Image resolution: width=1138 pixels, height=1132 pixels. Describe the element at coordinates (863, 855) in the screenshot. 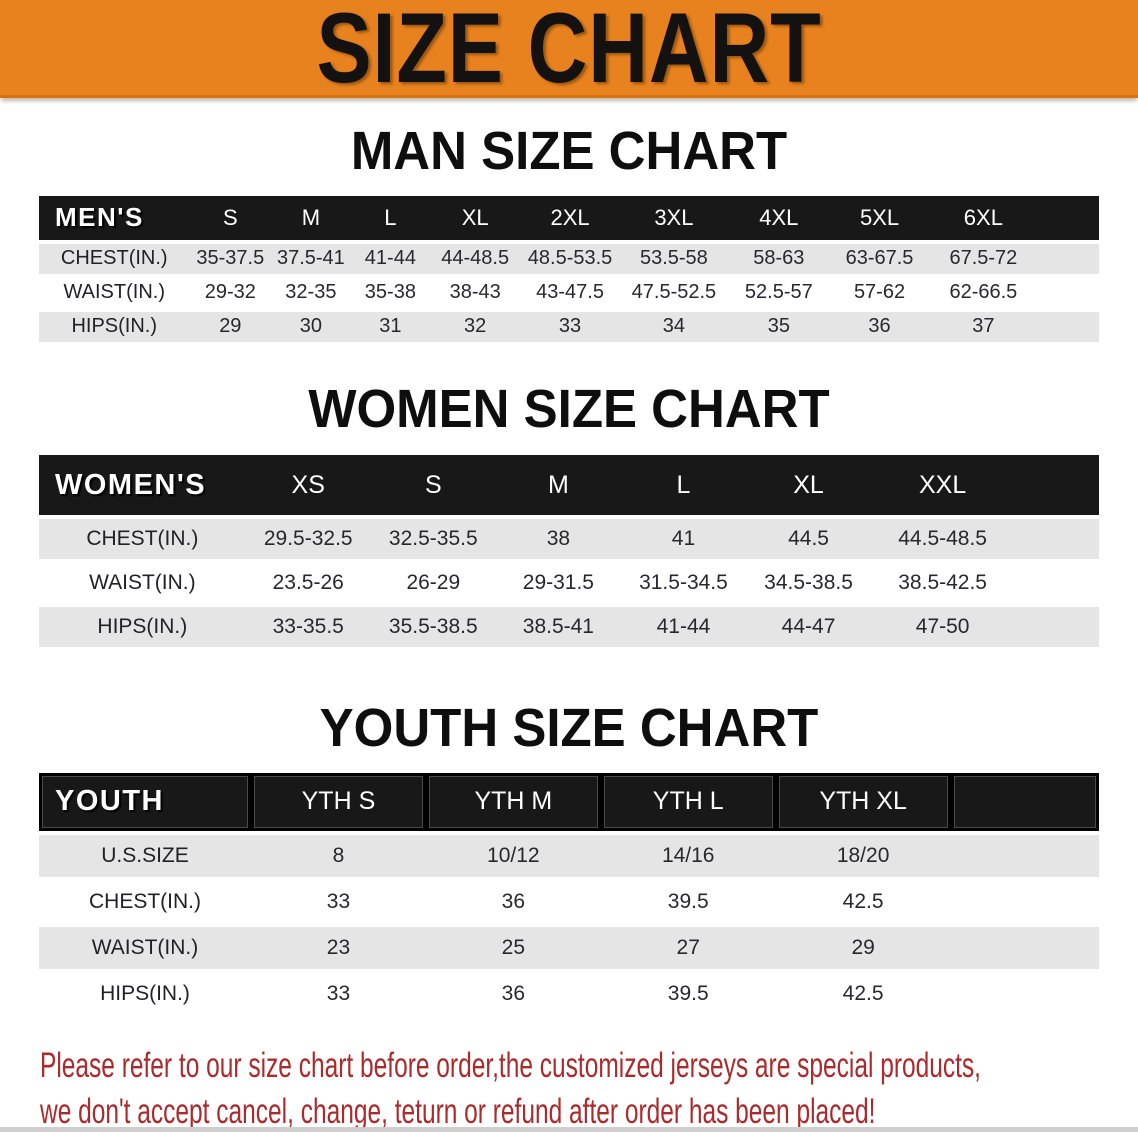

I see `youth-size-value-cell: 18/20` at that location.